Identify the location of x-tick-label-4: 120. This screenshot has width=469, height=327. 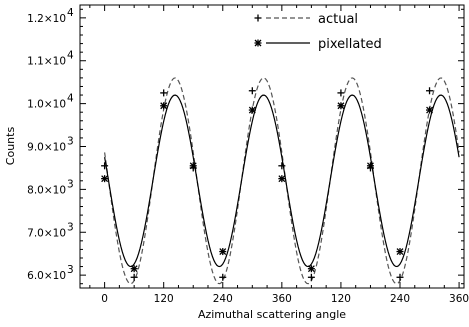
(341, 299).